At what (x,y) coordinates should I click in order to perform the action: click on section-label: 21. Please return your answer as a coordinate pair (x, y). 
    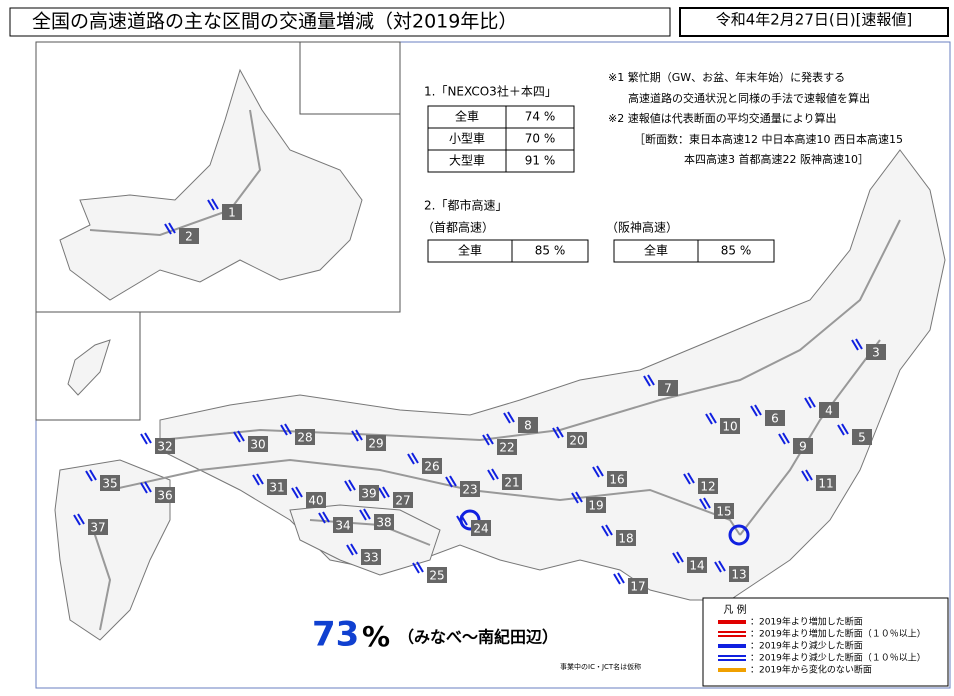
    Looking at the image, I should click on (511, 483).